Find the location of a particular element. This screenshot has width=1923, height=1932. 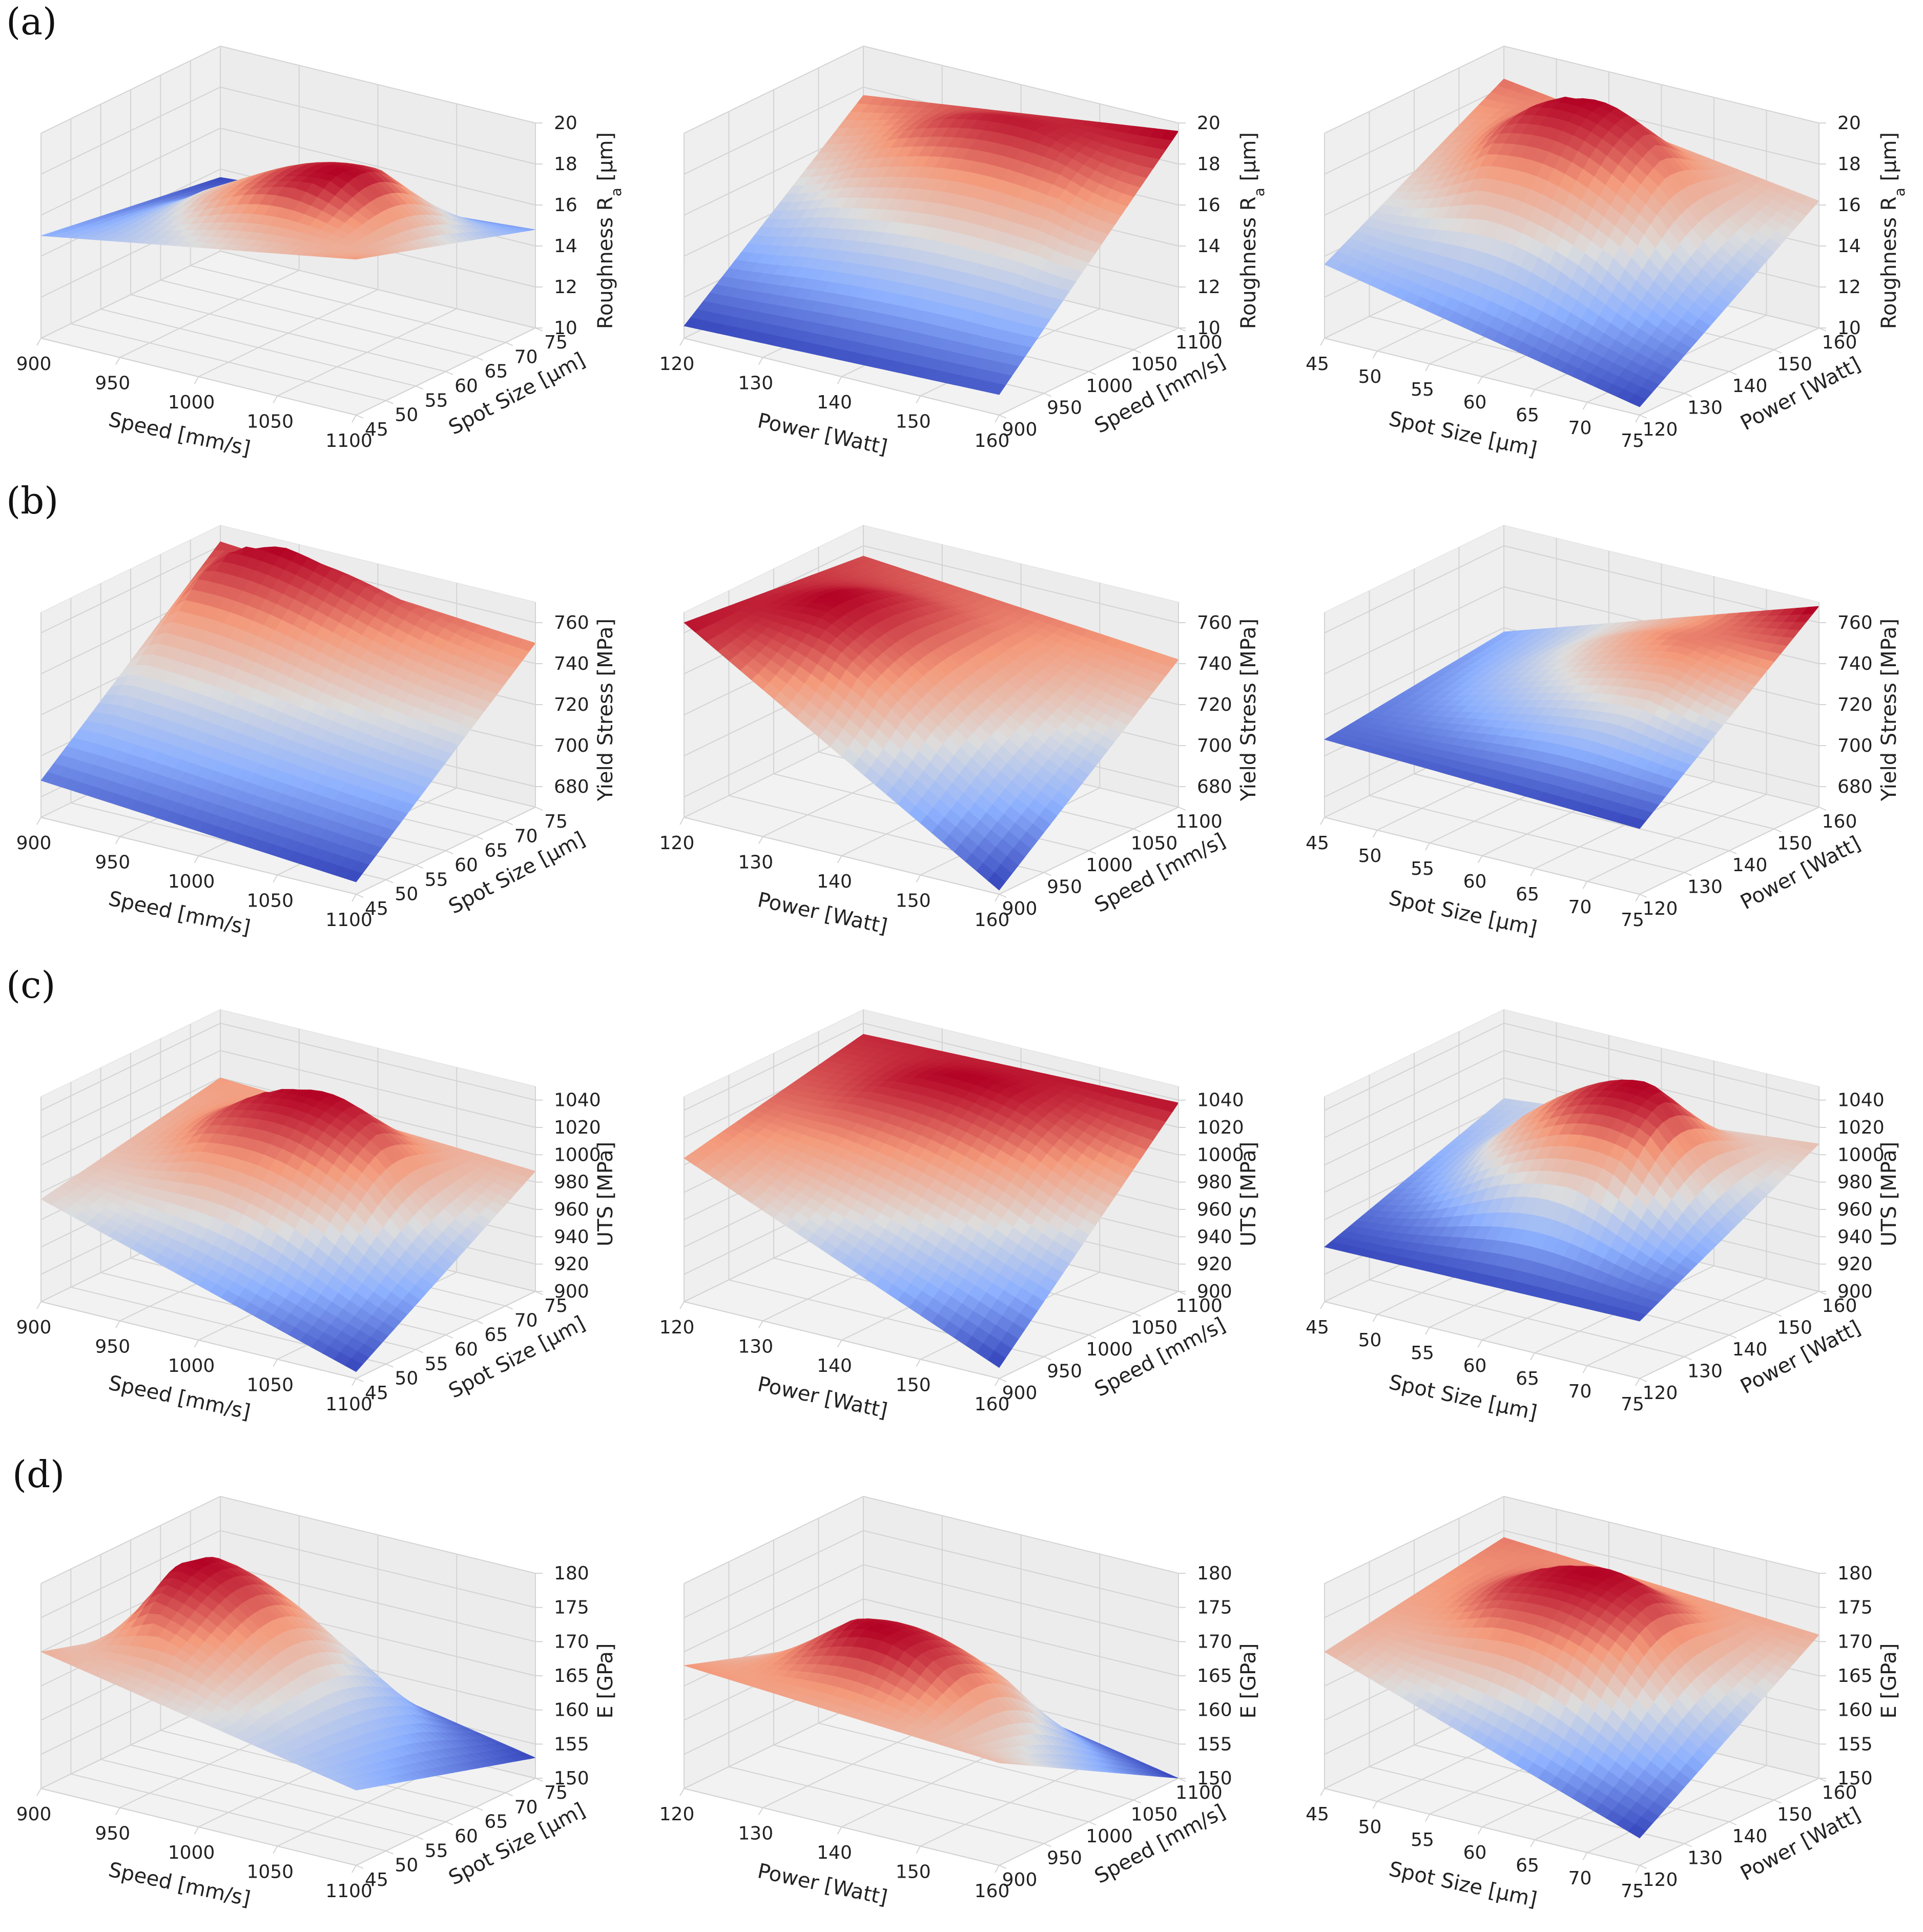

z-tick-label: 680 is located at coordinates (1855, 786).